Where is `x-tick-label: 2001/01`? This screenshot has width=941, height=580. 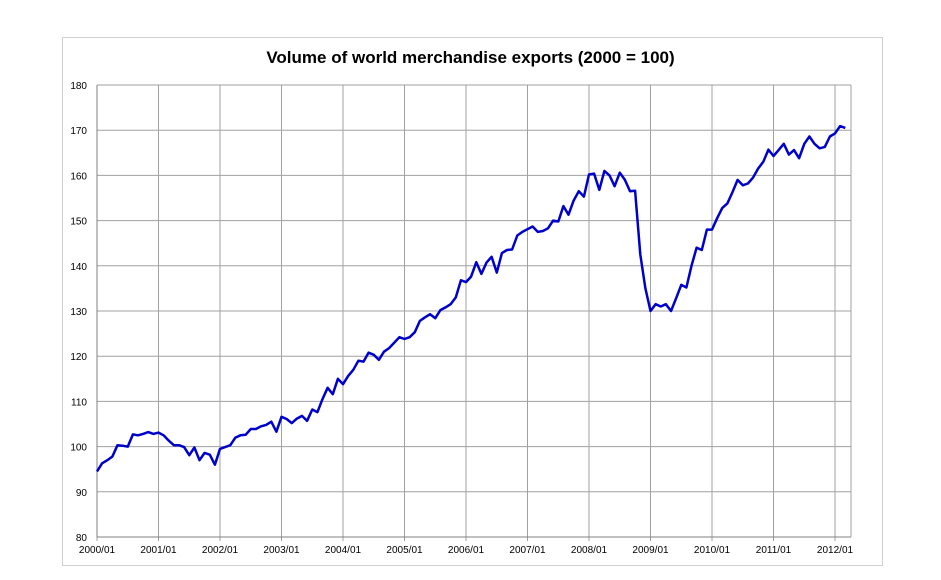 x-tick-label: 2001/01 is located at coordinates (158, 550).